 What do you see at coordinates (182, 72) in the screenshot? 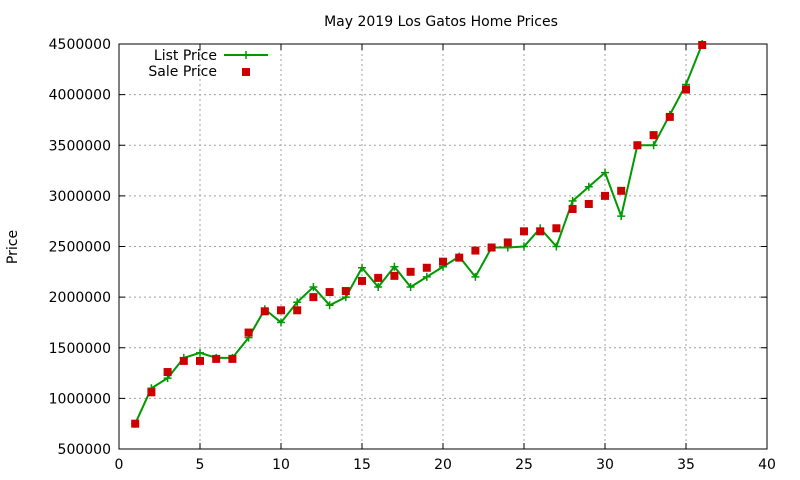
I see `legend-label-sale-price: Sale Price` at bounding box center [182, 72].